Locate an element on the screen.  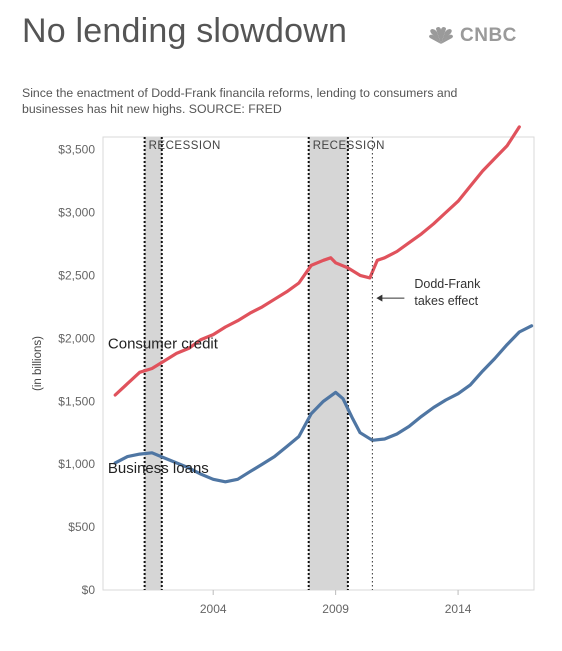
series-label: Business loans is located at coordinates (158, 468).